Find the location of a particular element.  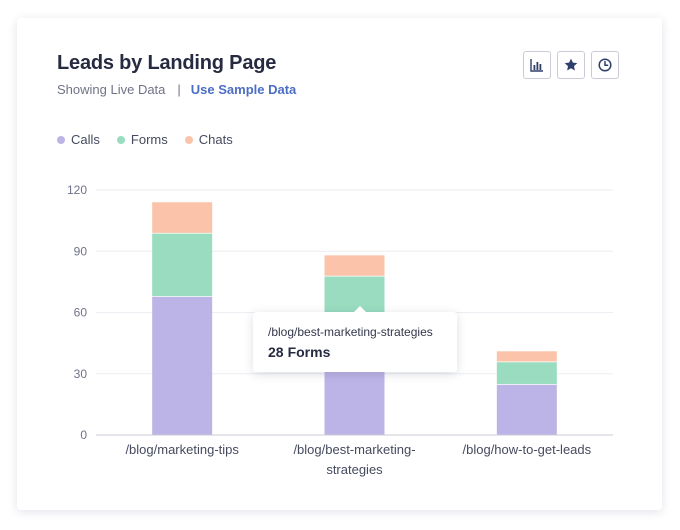

chart-type-button is located at coordinates (537, 65).